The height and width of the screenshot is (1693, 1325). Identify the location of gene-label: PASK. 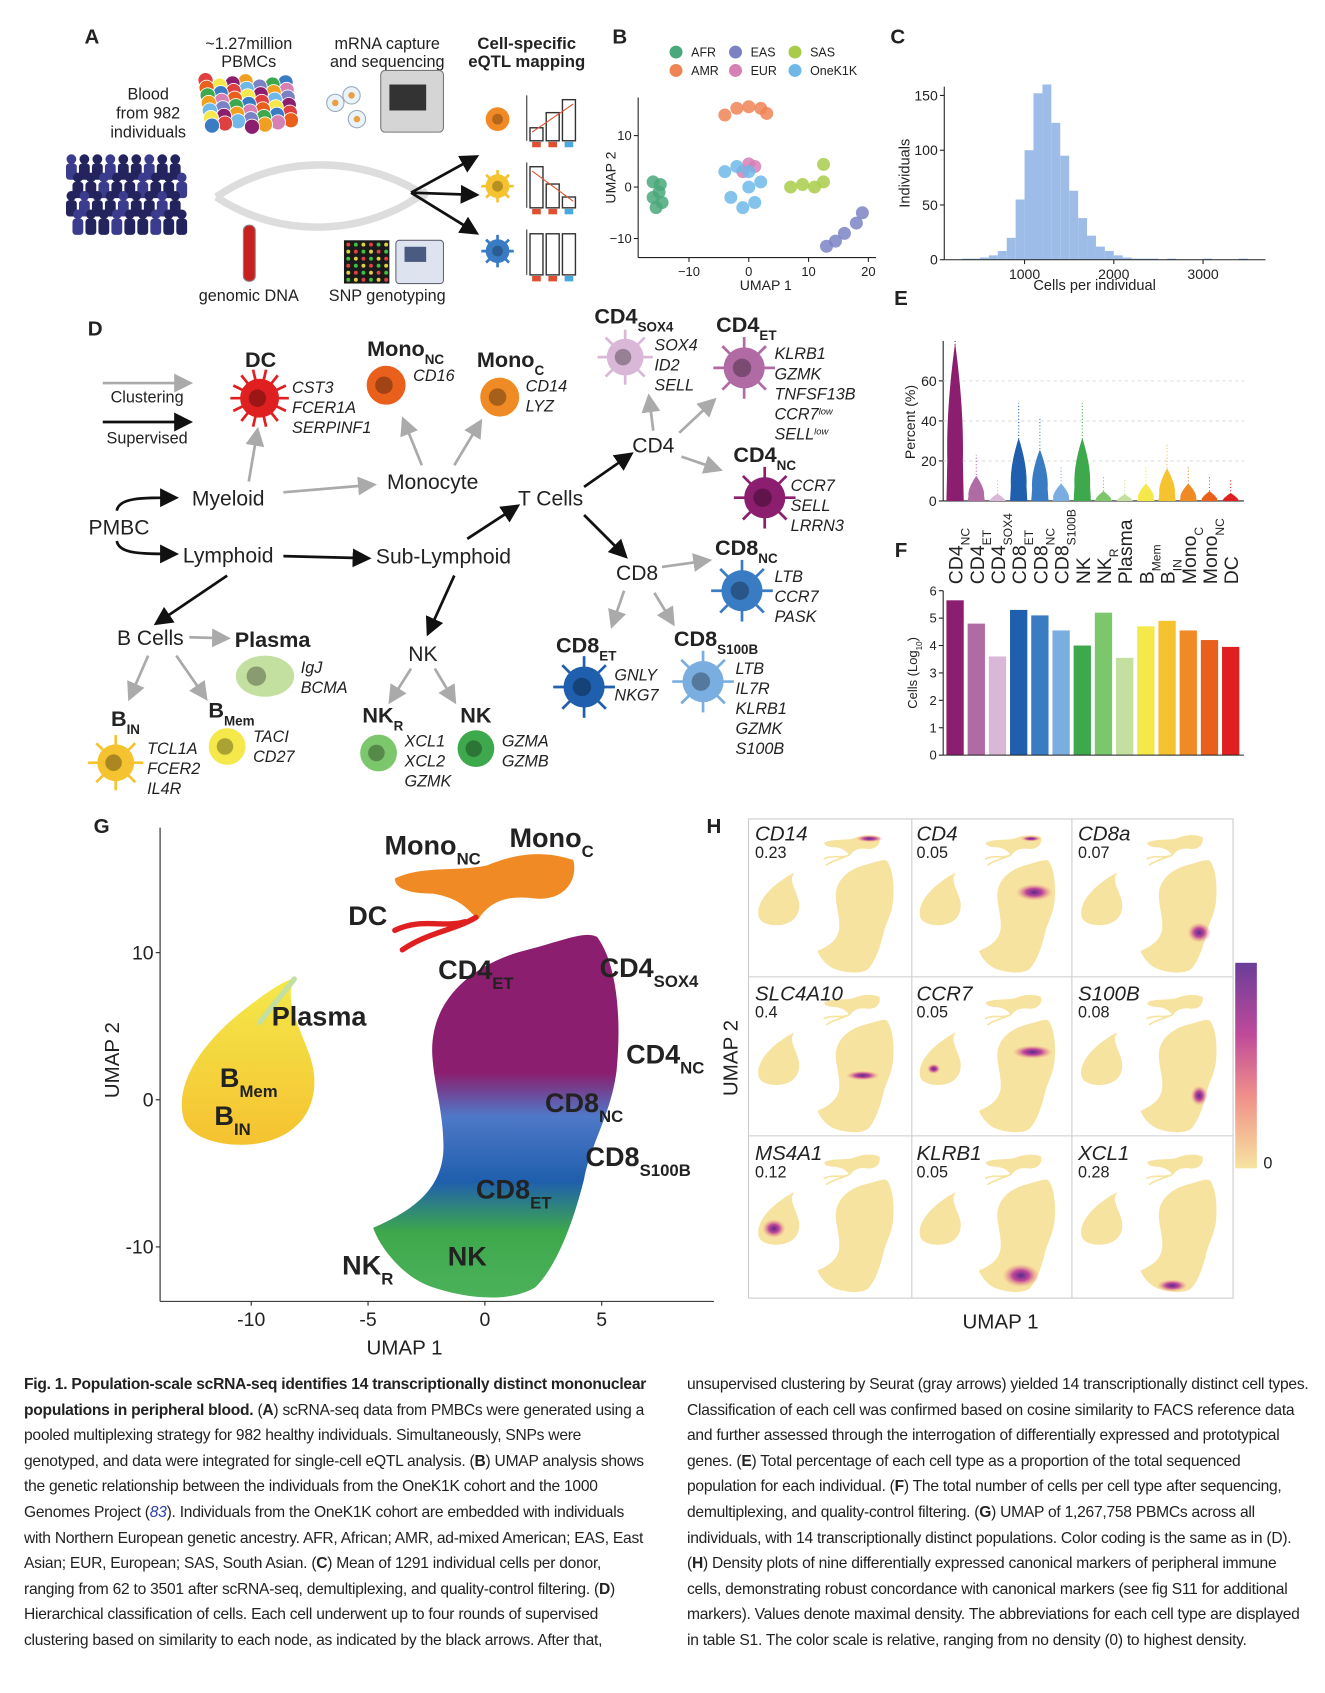
(795, 617).